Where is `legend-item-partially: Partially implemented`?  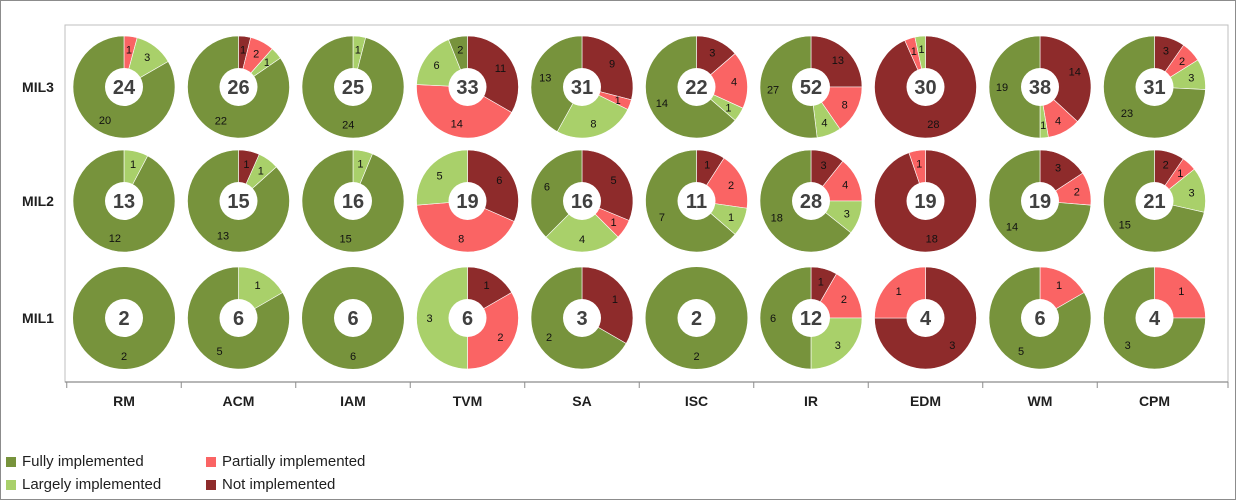 legend-item-partially: Partially implemented is located at coordinates (285, 461).